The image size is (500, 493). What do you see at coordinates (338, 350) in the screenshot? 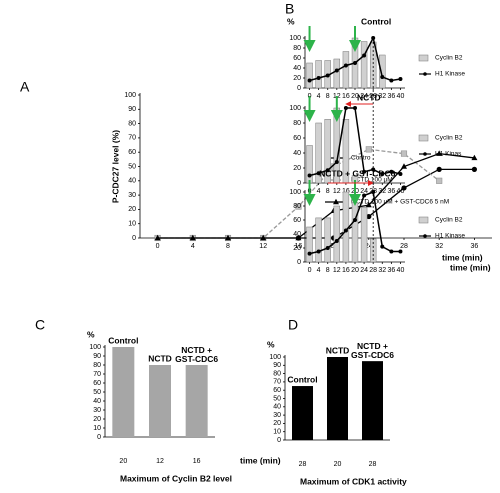
I see `bar-label: NCTD` at bounding box center [338, 350].